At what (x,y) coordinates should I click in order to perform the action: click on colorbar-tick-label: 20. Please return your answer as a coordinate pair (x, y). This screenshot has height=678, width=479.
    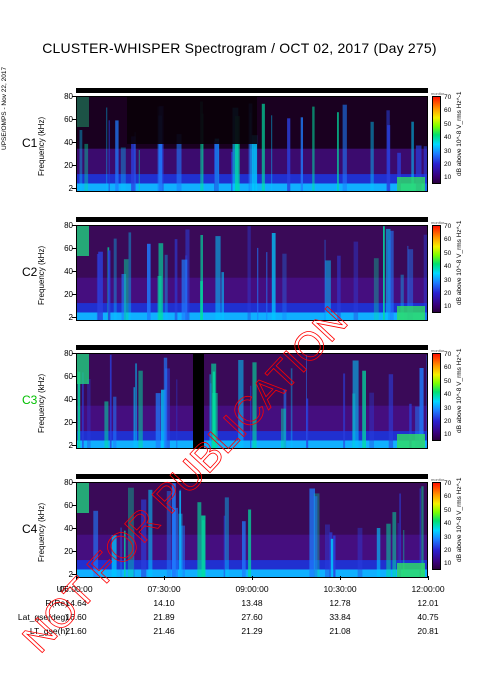
    Looking at the image, I should click on (448, 164).